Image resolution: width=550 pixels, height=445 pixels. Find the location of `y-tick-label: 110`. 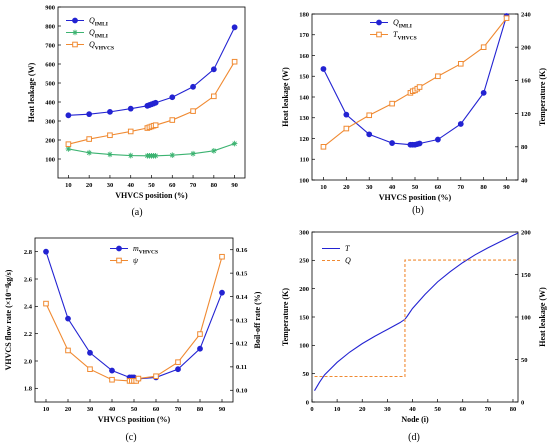

y-tick-label: 110 is located at coordinates (304, 160).